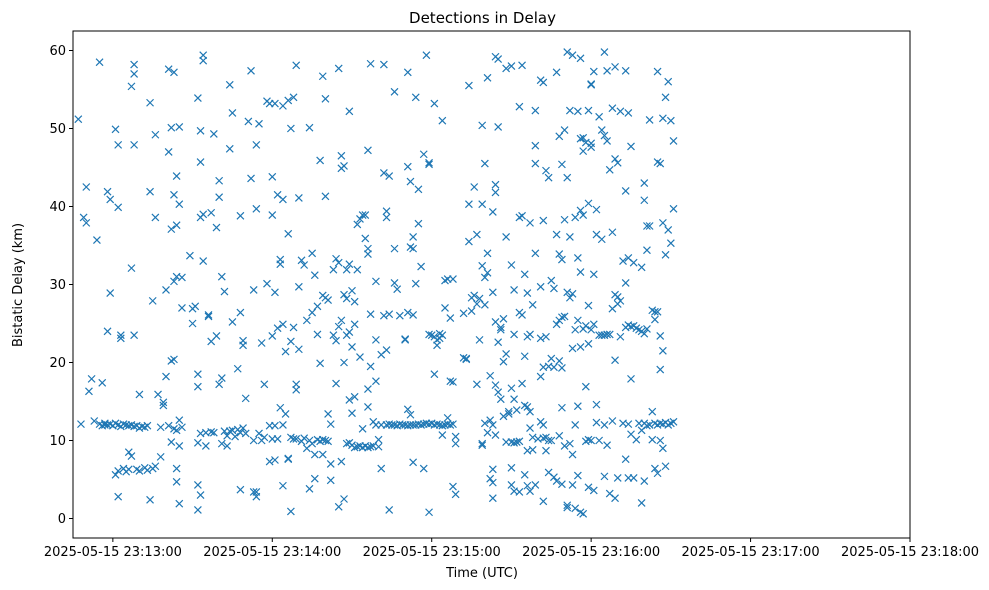 This screenshot has width=989, height=590. Describe the element at coordinates (57, 129) in the screenshot. I see `y-tick-label: 50` at that location.